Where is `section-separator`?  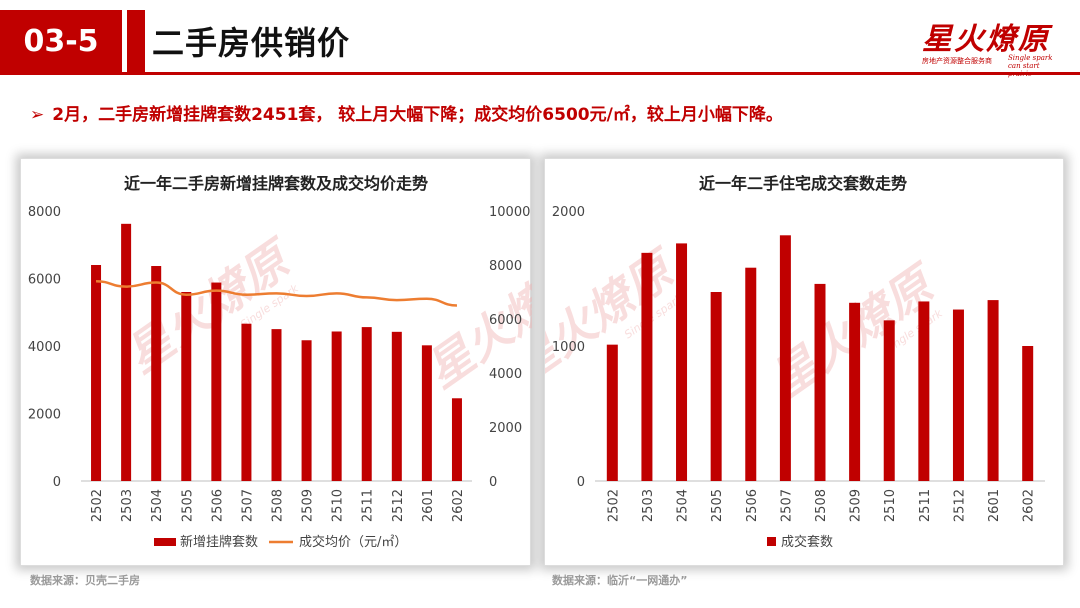 section-separator is located at coordinates (136, 41).